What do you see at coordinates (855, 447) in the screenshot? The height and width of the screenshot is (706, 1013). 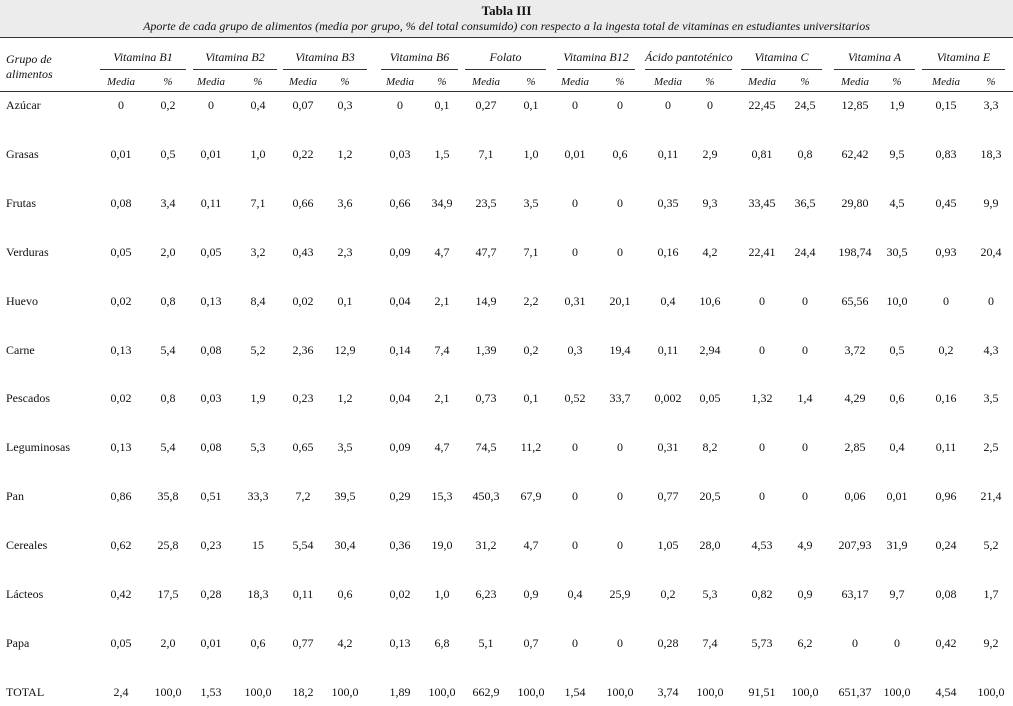 I see `table-cell: 2,85` at bounding box center [855, 447].